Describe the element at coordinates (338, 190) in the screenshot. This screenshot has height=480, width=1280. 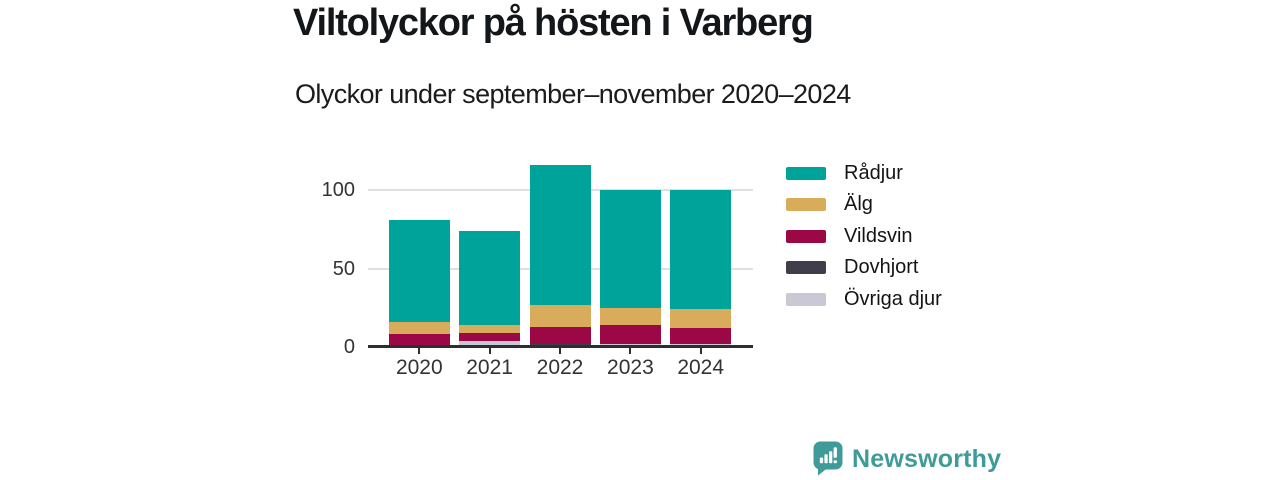
I see `y-tick-label-100: 100` at that location.